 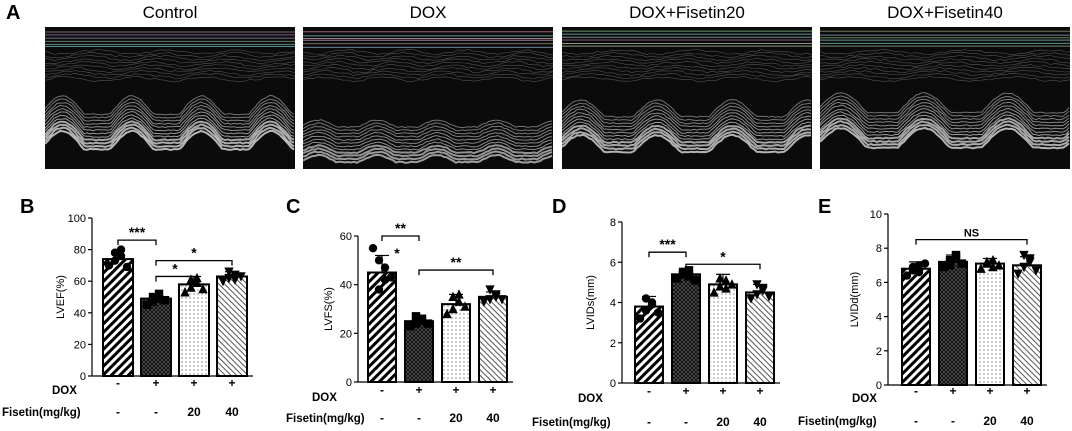 I want to click on echo-background, so click(x=945, y=98).